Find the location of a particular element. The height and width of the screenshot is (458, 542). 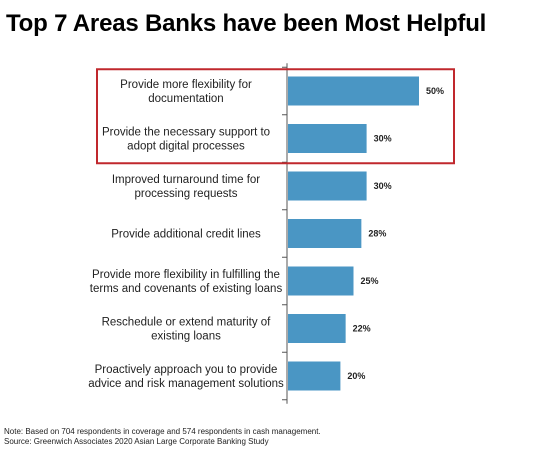

data-label: 50% is located at coordinates (435, 91).